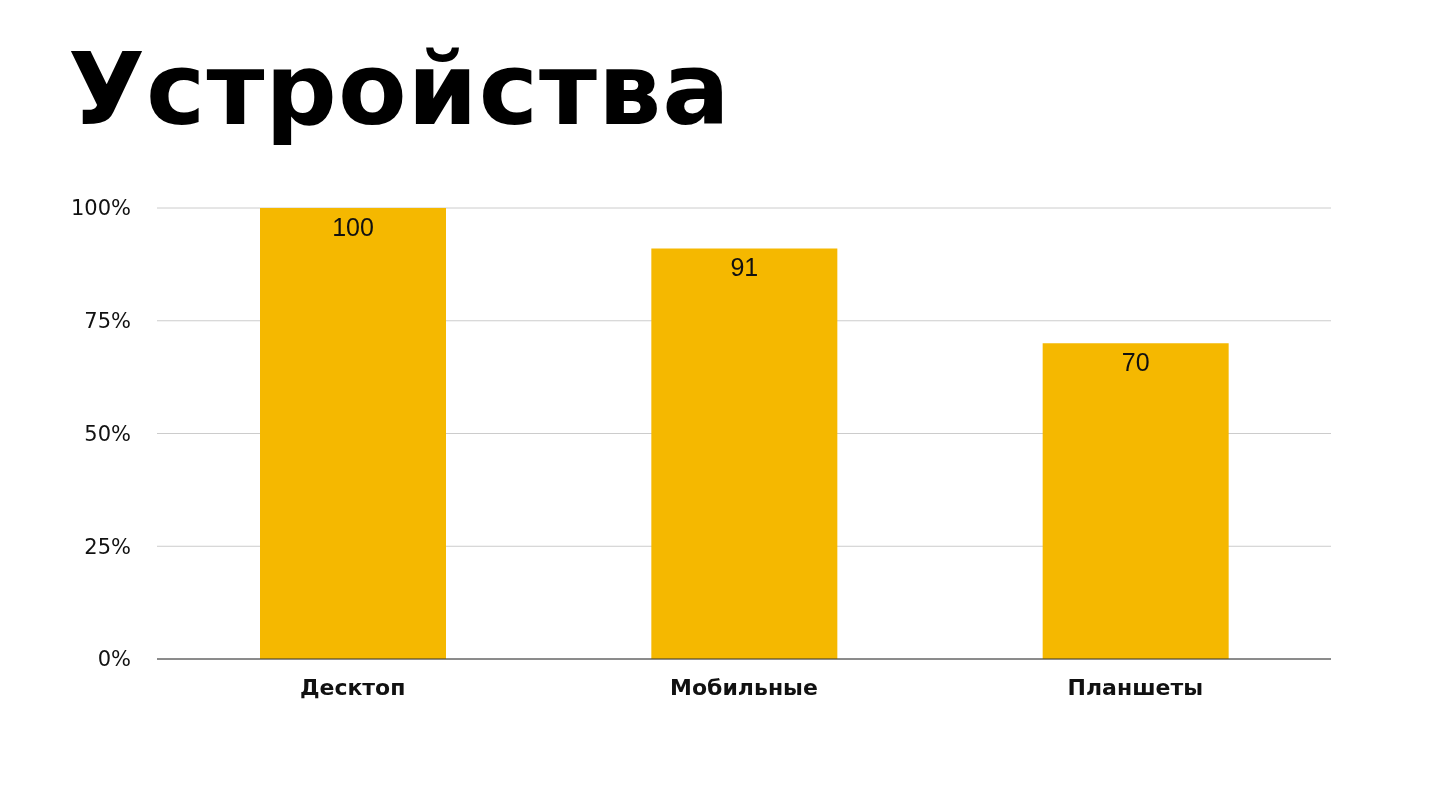  Describe the element at coordinates (1135, 687) in the screenshot. I see `x-tick-label: Планшеты` at that location.